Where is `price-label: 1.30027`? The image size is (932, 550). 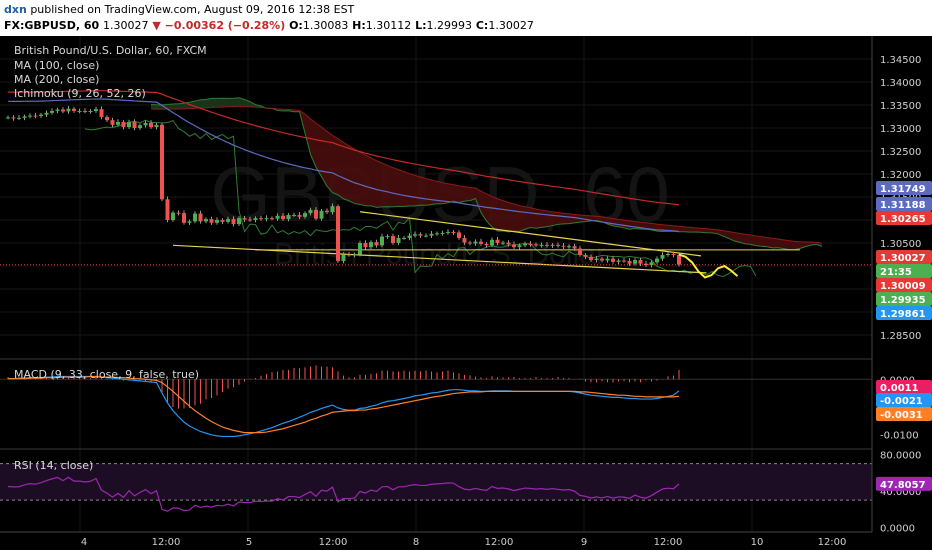 price-label: 1.30027 is located at coordinates (903, 258).